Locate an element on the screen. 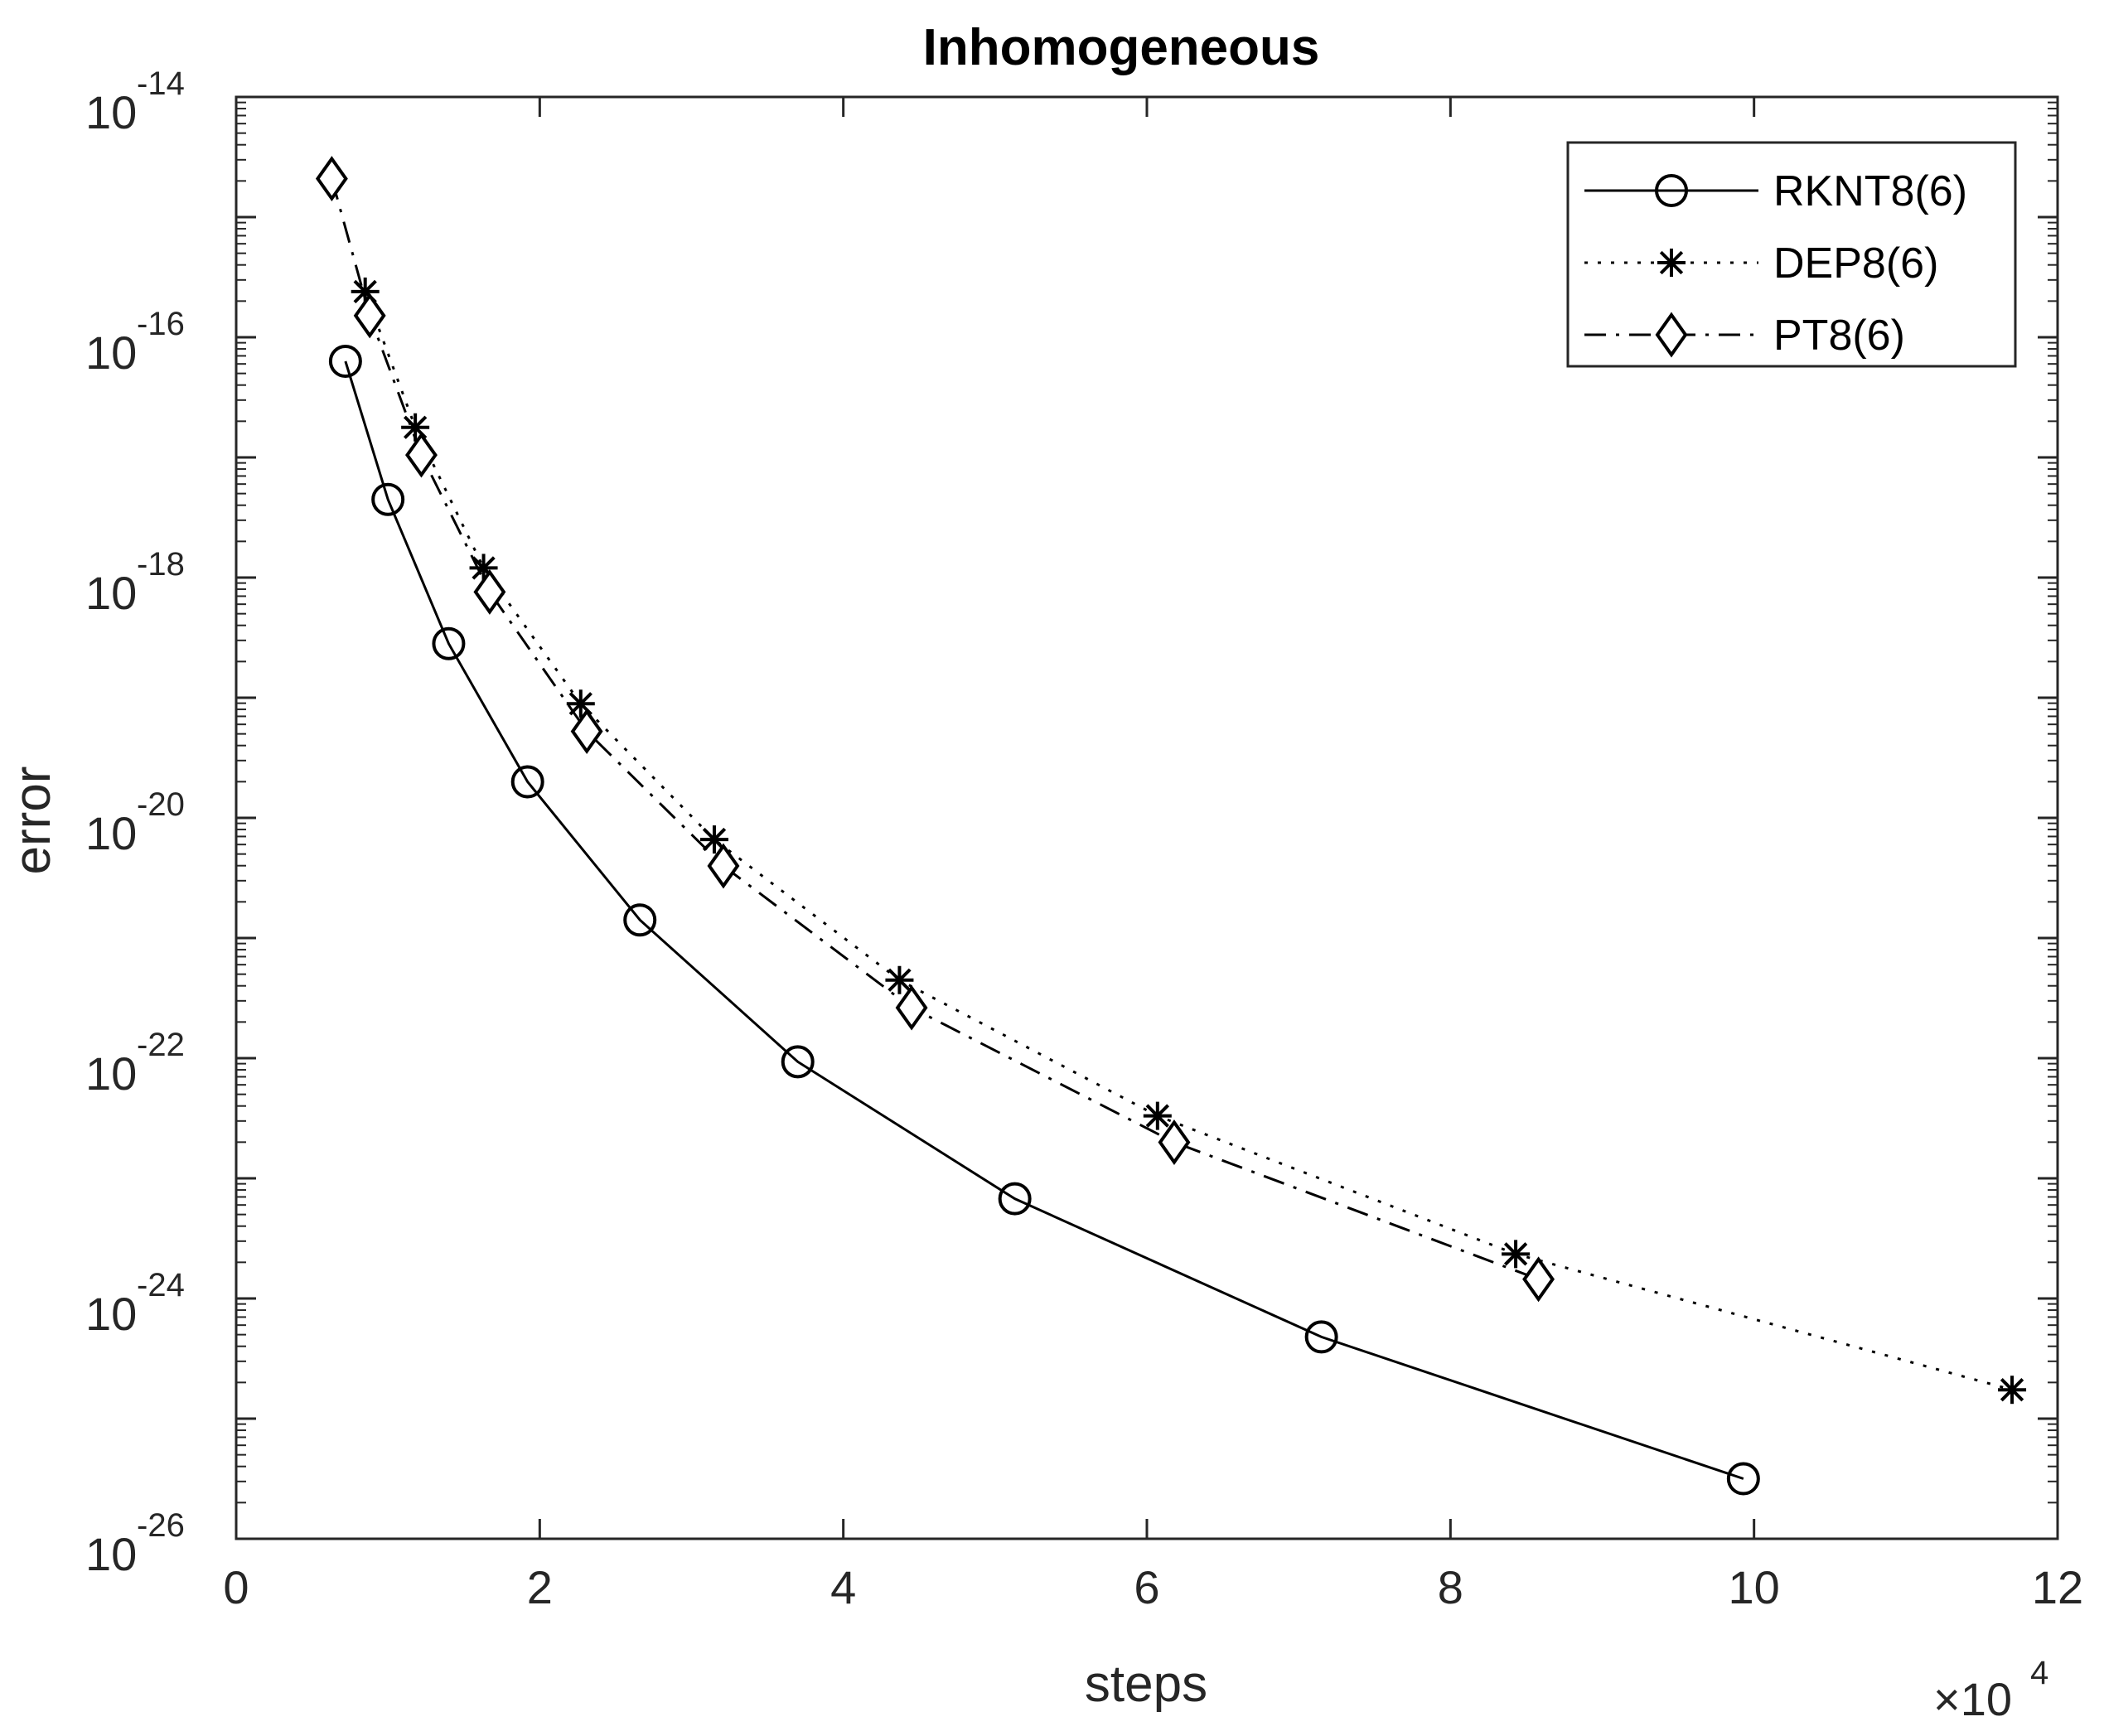  y-tick-label: 10-22 is located at coordinates (135, 1063).